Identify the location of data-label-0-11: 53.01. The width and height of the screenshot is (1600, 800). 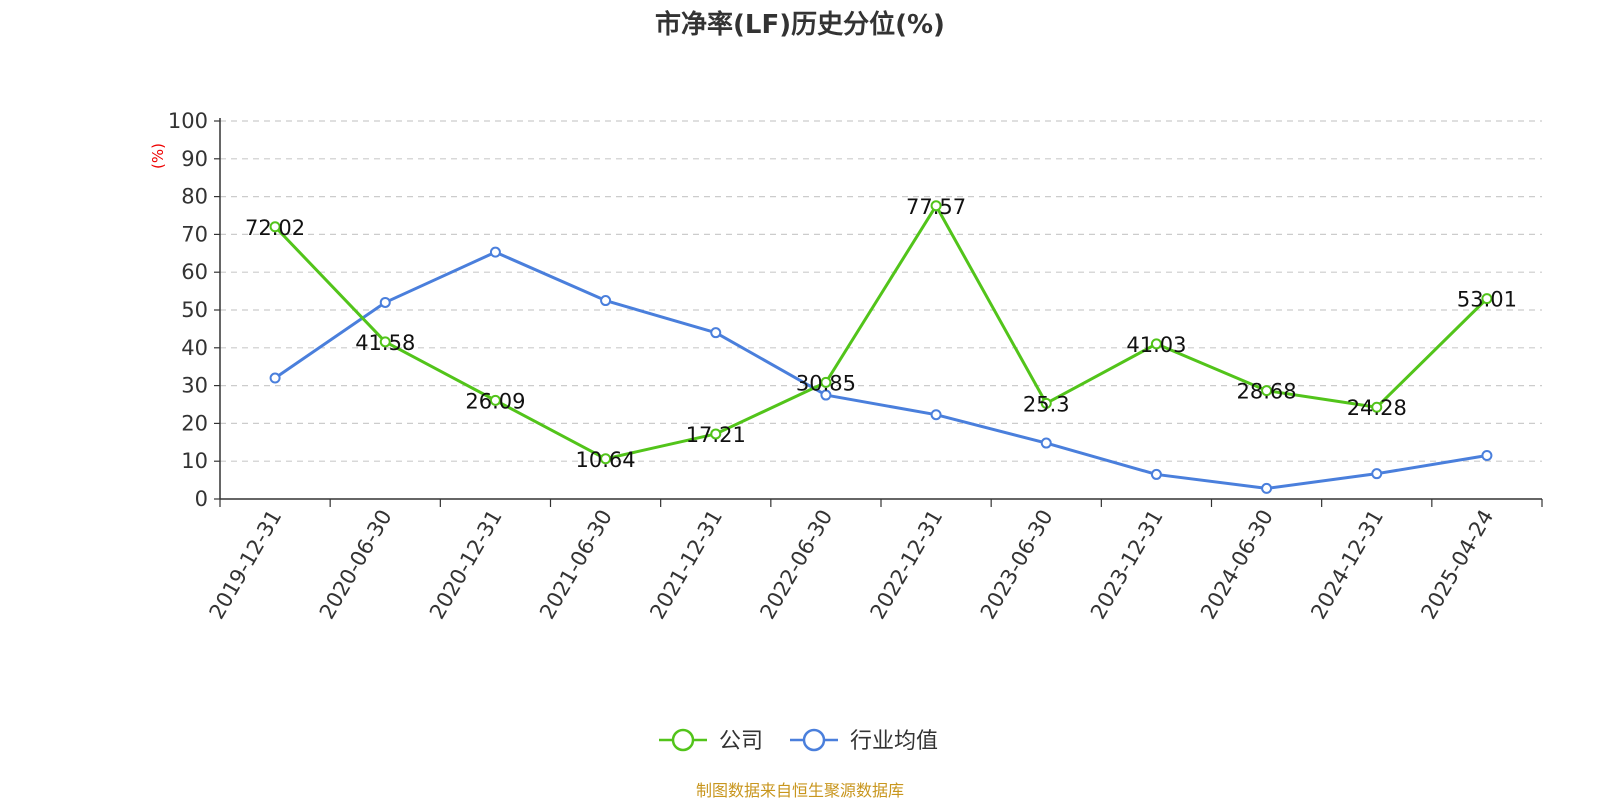
(1487, 300).